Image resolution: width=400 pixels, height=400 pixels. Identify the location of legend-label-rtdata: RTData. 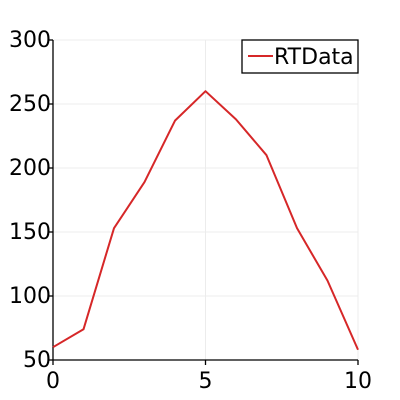
(314, 57).